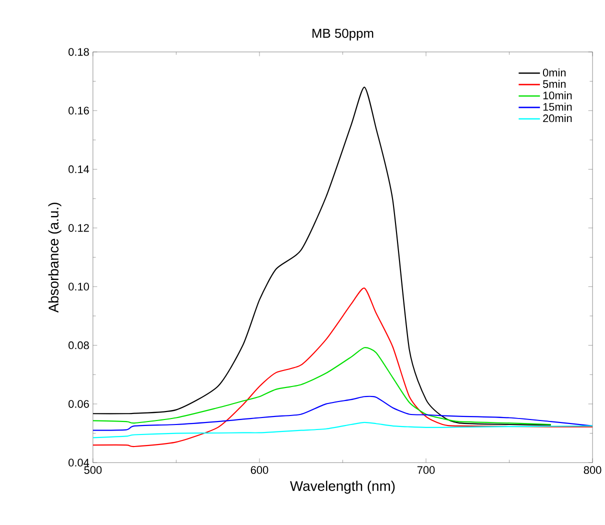 This screenshot has width=605, height=525. I want to click on y-tick-label: 0.04, so click(79, 462).